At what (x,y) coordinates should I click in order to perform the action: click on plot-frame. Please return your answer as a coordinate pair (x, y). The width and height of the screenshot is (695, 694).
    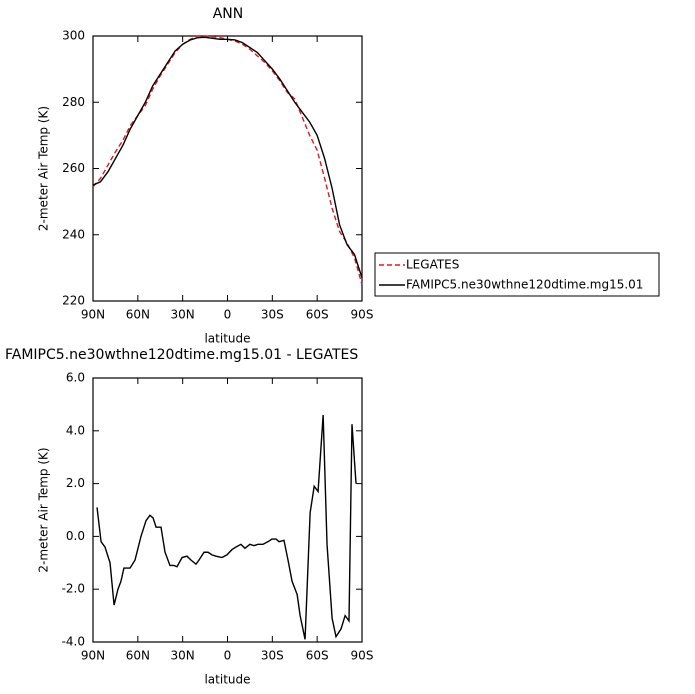
    Looking at the image, I should click on (227, 510).